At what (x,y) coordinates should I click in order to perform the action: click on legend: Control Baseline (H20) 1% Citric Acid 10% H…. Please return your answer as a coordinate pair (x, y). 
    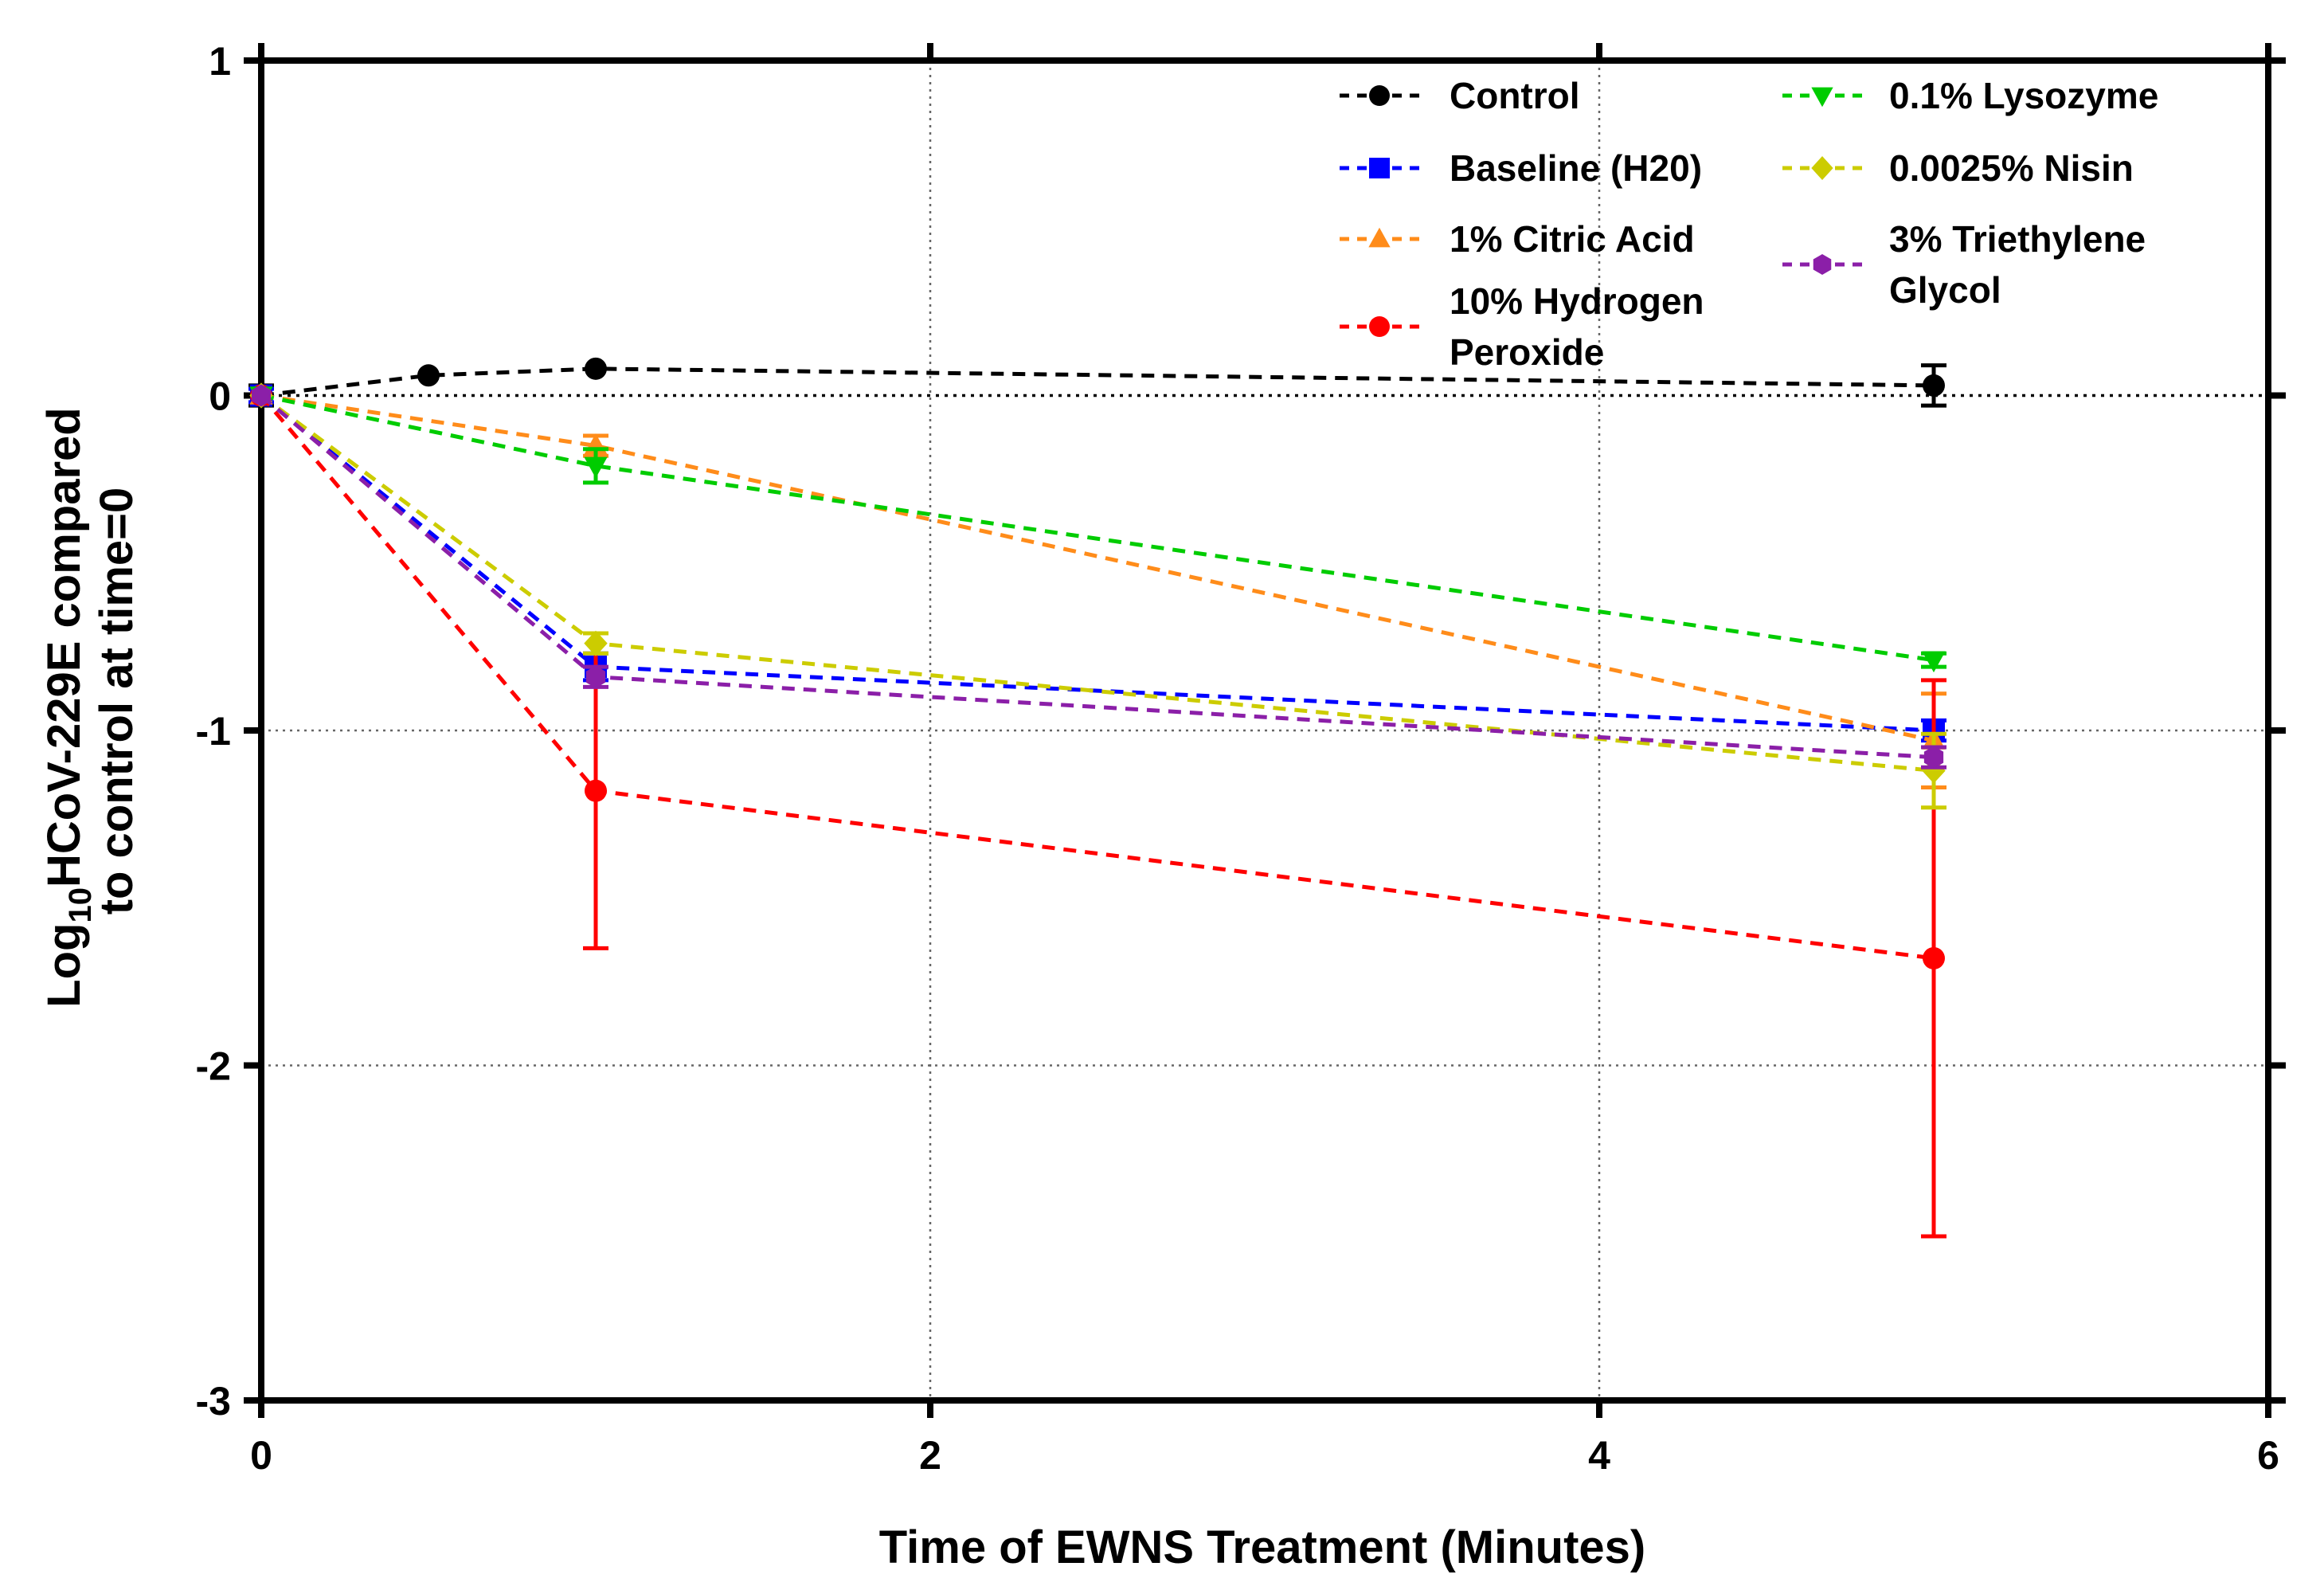
    Looking at the image, I should click on (1749, 224).